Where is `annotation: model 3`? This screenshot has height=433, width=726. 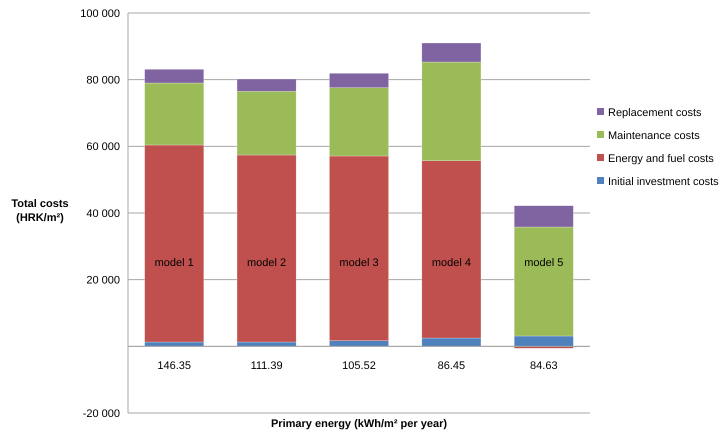 annotation: model 3 is located at coordinates (359, 262).